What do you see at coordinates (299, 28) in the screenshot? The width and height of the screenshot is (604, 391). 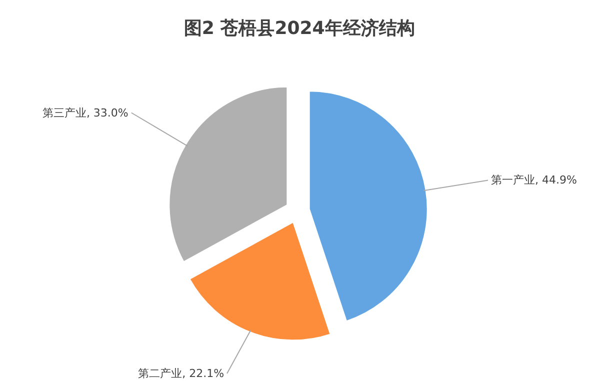 I see `chart-title: 图2 苍梧县2024年经济结构` at bounding box center [299, 28].